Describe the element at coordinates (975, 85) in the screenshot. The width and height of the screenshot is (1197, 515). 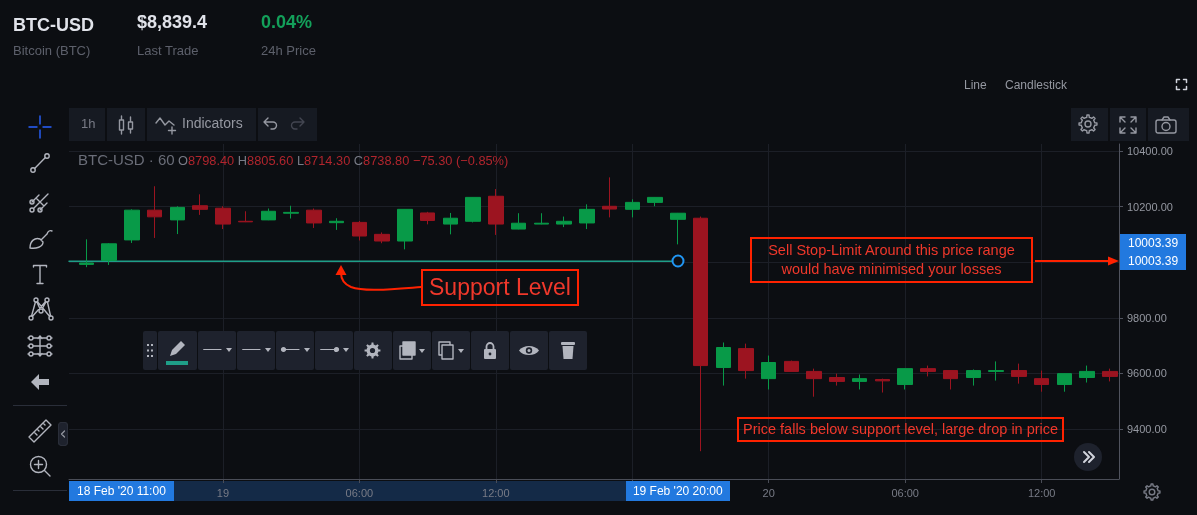
I see `text: Line` at that location.